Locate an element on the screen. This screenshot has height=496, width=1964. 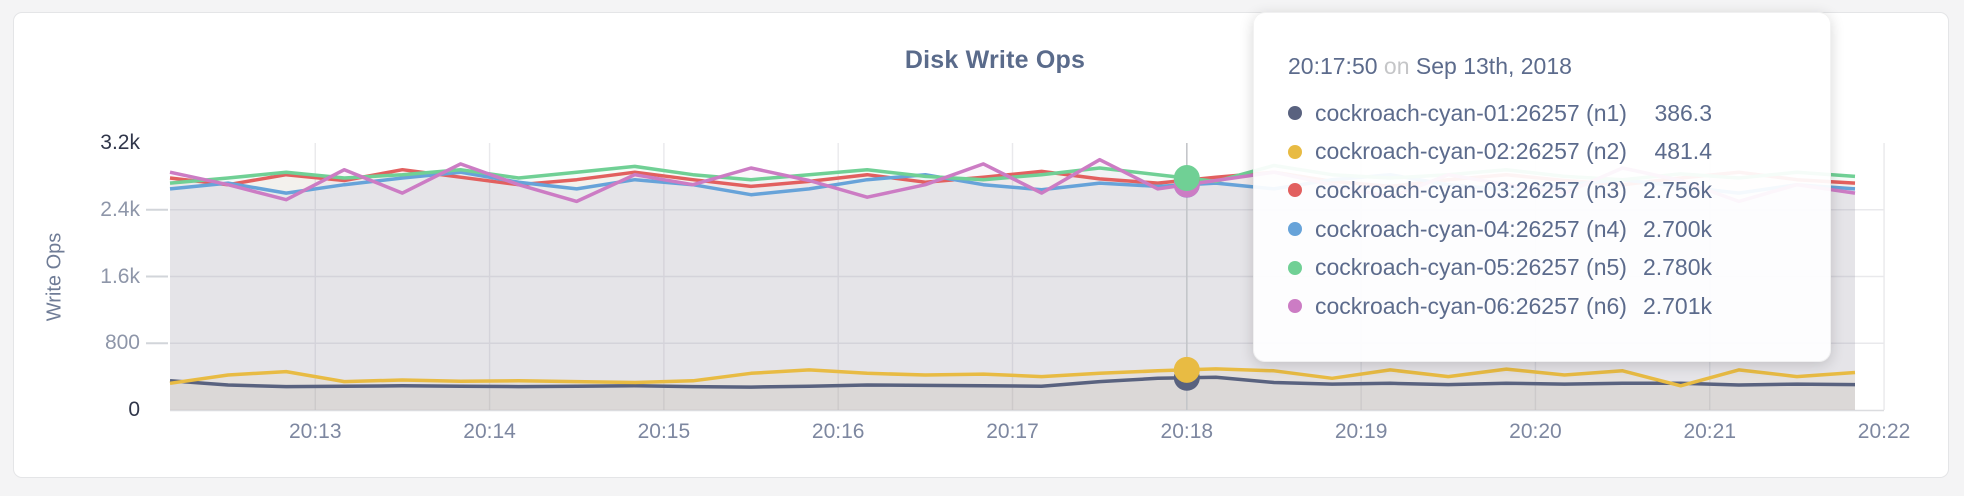
x-tick-label: 20:13 is located at coordinates (315, 431).